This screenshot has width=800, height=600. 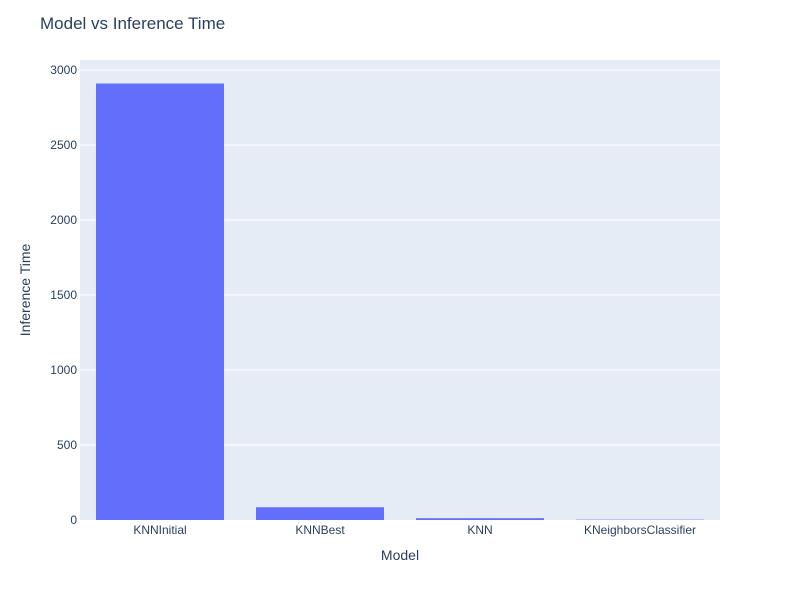 What do you see at coordinates (320, 513) in the screenshot?
I see `bar-knnbest` at bounding box center [320, 513].